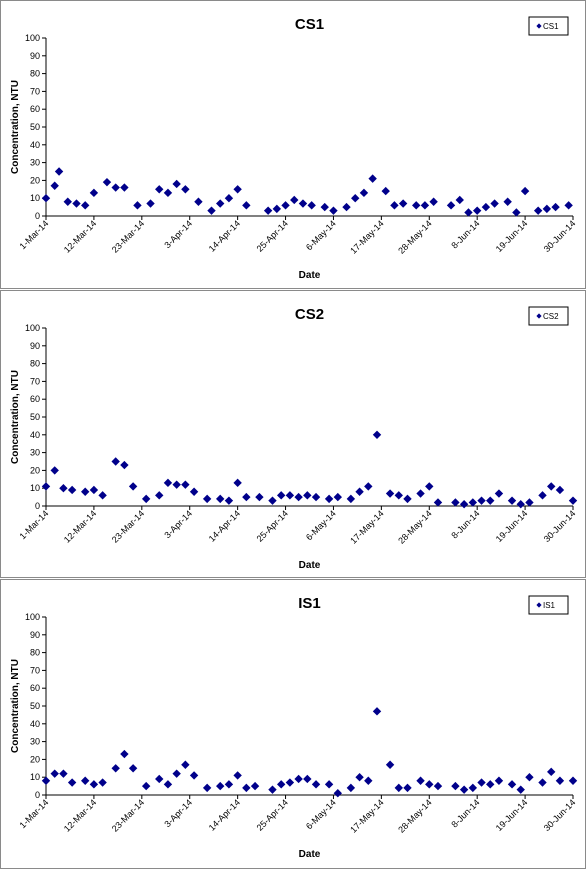 The height and width of the screenshot is (870, 587). I want to click on legend: CS1, so click(548, 26).